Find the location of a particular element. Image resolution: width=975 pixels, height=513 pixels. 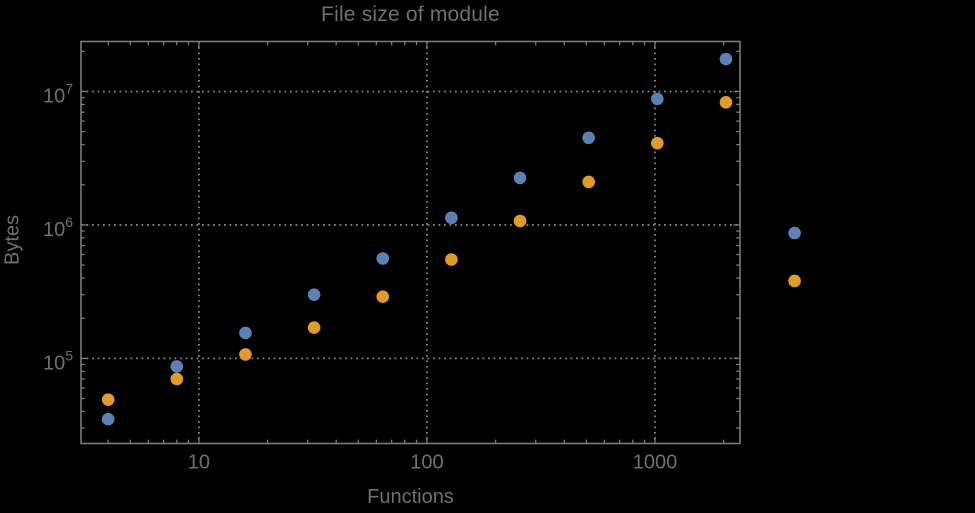

data-point-orange-x4096 is located at coordinates (794, 281).